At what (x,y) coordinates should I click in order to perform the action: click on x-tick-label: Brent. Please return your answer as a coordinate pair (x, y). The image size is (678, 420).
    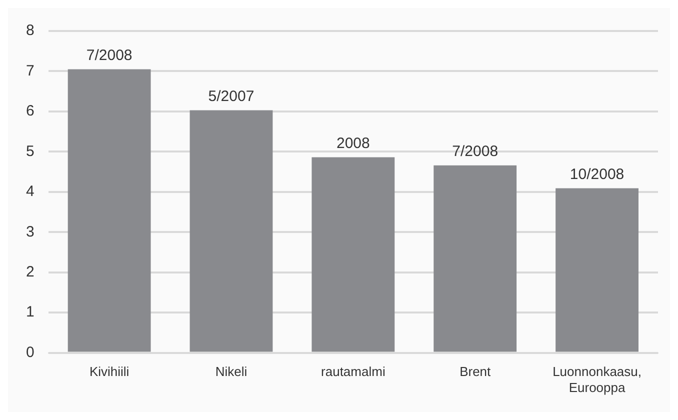
    Looking at the image, I should click on (476, 372).